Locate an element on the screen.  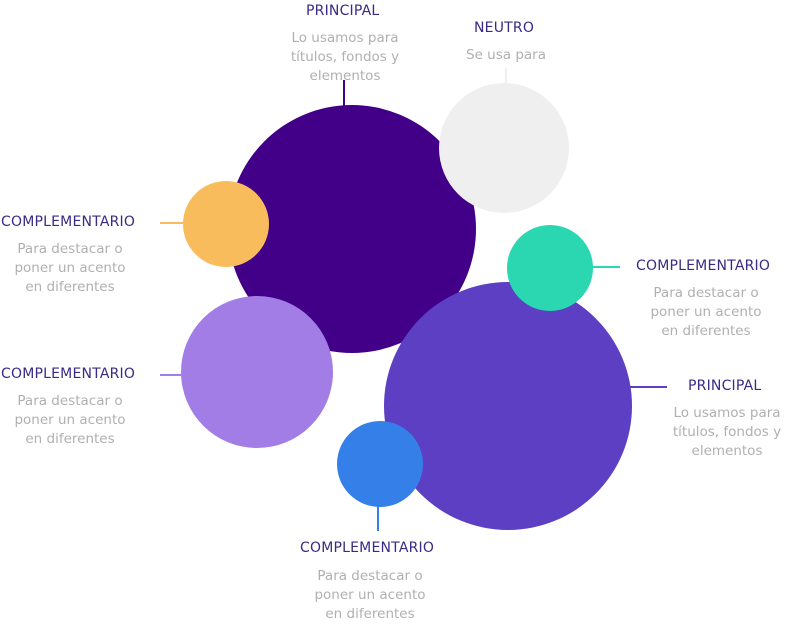
complementary-teal-title: COMPLEMENTARIO is located at coordinates (703, 266).